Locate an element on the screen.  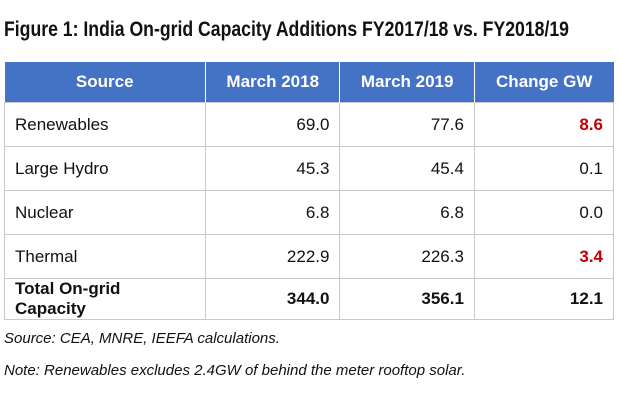
cell: Renewables is located at coordinates (105, 124).